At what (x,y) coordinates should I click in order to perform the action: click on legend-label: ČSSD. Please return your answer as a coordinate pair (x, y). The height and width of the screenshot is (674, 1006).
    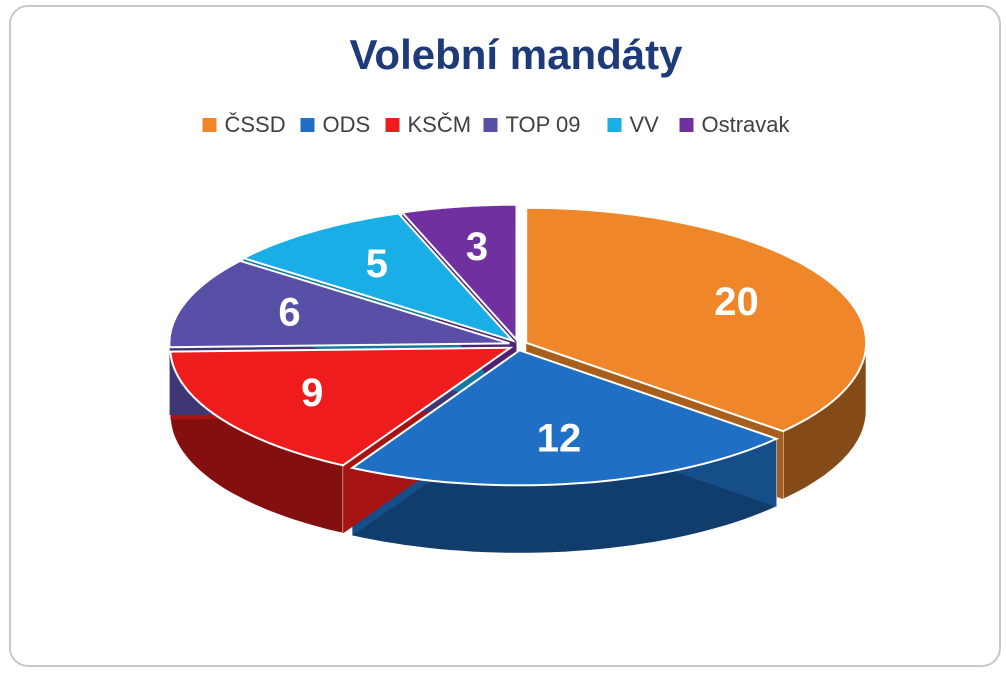
    Looking at the image, I should click on (255, 124).